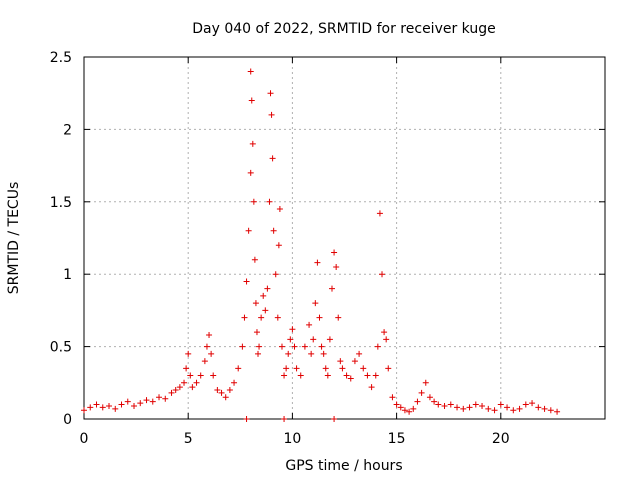 The width and height of the screenshot is (640, 480). What do you see at coordinates (61, 58) in the screenshot?
I see `y-tick-label: 2.5` at bounding box center [61, 58].